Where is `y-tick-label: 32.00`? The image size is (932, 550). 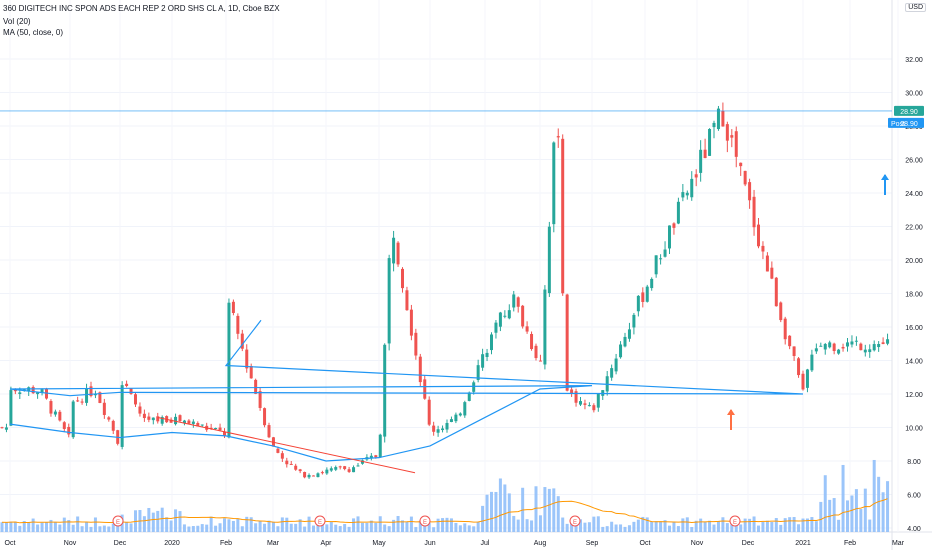
y-tick-label: 32.00 is located at coordinates (914, 60).